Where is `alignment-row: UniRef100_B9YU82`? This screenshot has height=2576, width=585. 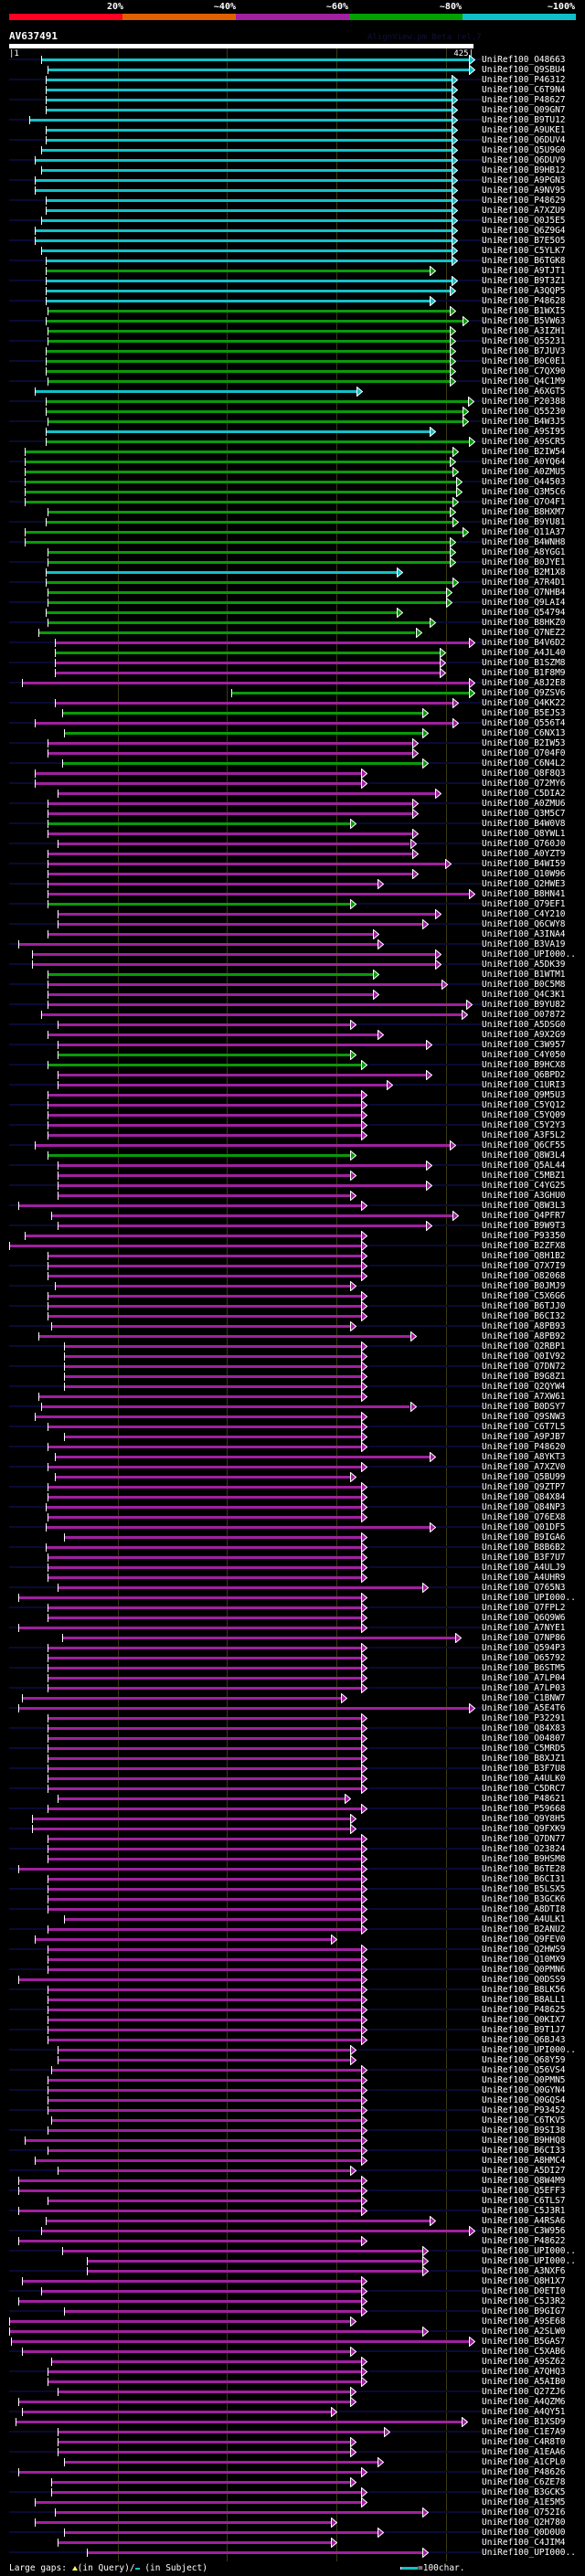 alignment-row: UniRef100_B9YU82 is located at coordinates (293, 1005).